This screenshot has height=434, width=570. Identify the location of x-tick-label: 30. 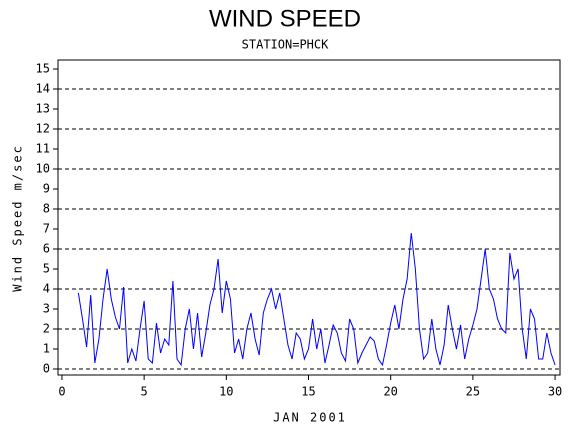
(555, 392).